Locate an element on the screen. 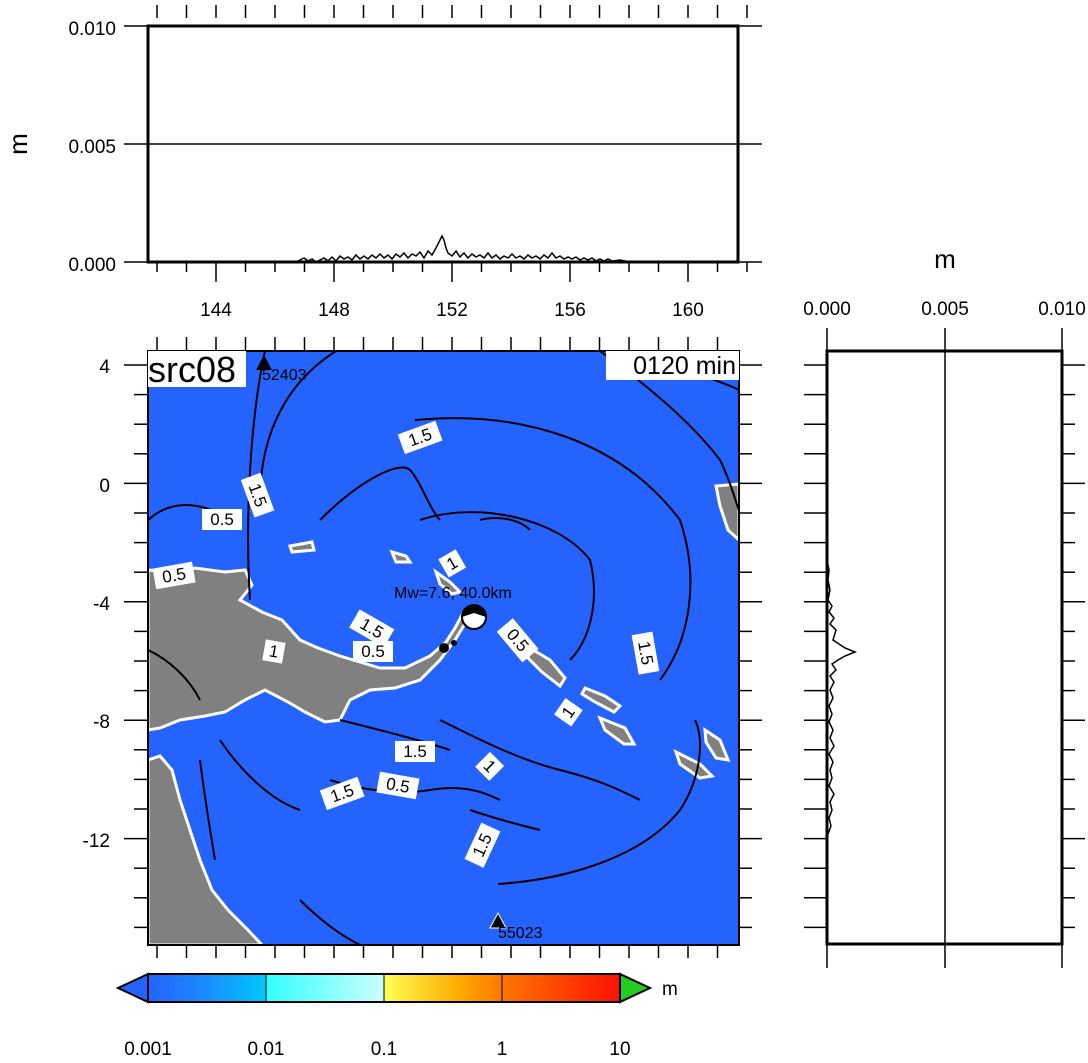 The height and width of the screenshot is (1063, 1088). run-label: src08 is located at coordinates (192, 369).